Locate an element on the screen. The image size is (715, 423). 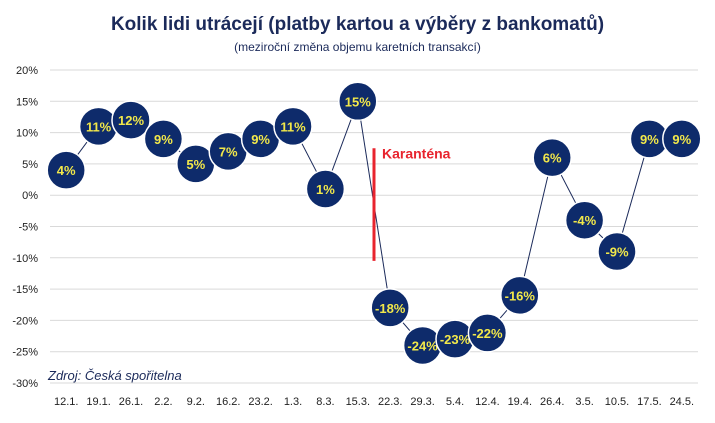
data-point: 6% is located at coordinates (552, 157).